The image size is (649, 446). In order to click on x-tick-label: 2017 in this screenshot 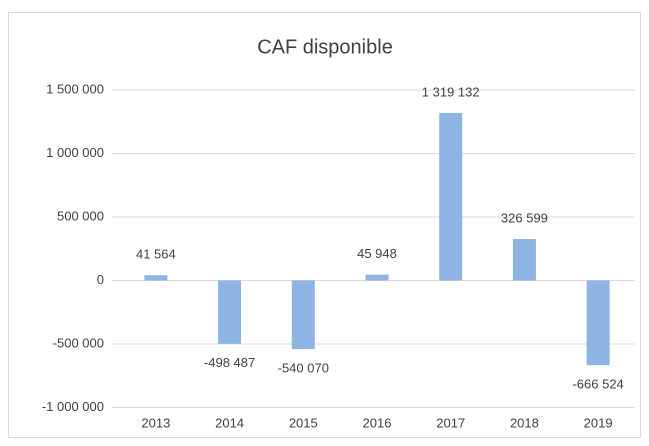, I will do `click(450, 422)`.